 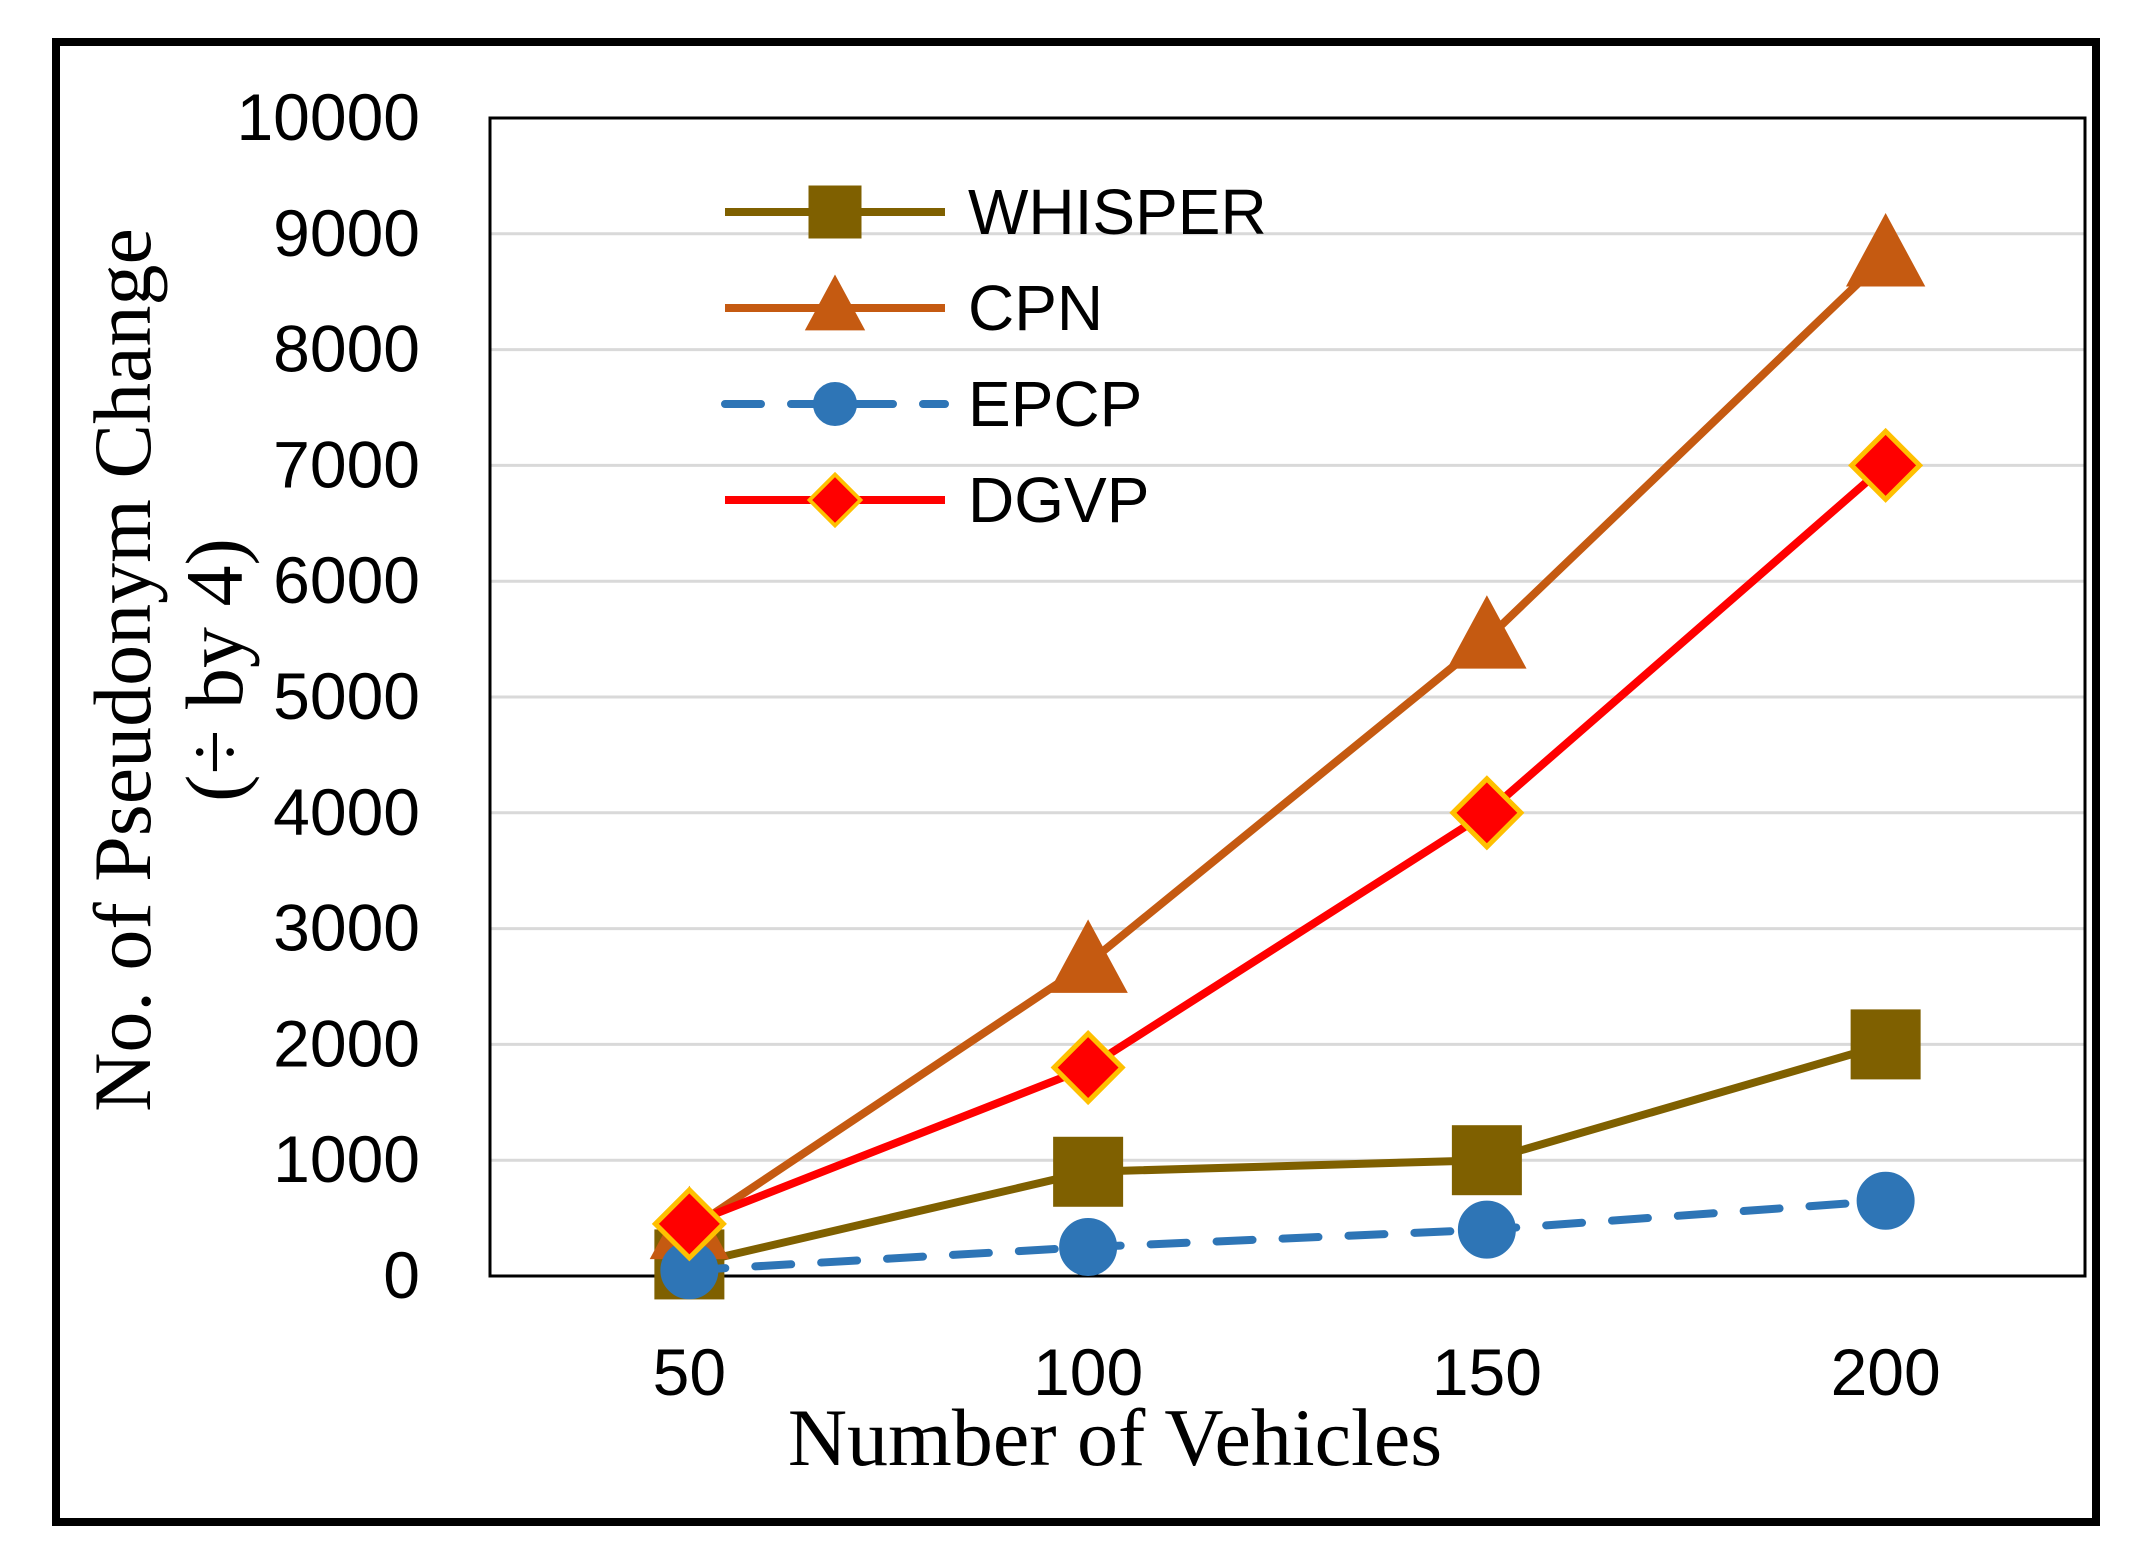 What do you see at coordinates (346, 812) in the screenshot?
I see `y-tick-label-4000: 4000` at bounding box center [346, 812].